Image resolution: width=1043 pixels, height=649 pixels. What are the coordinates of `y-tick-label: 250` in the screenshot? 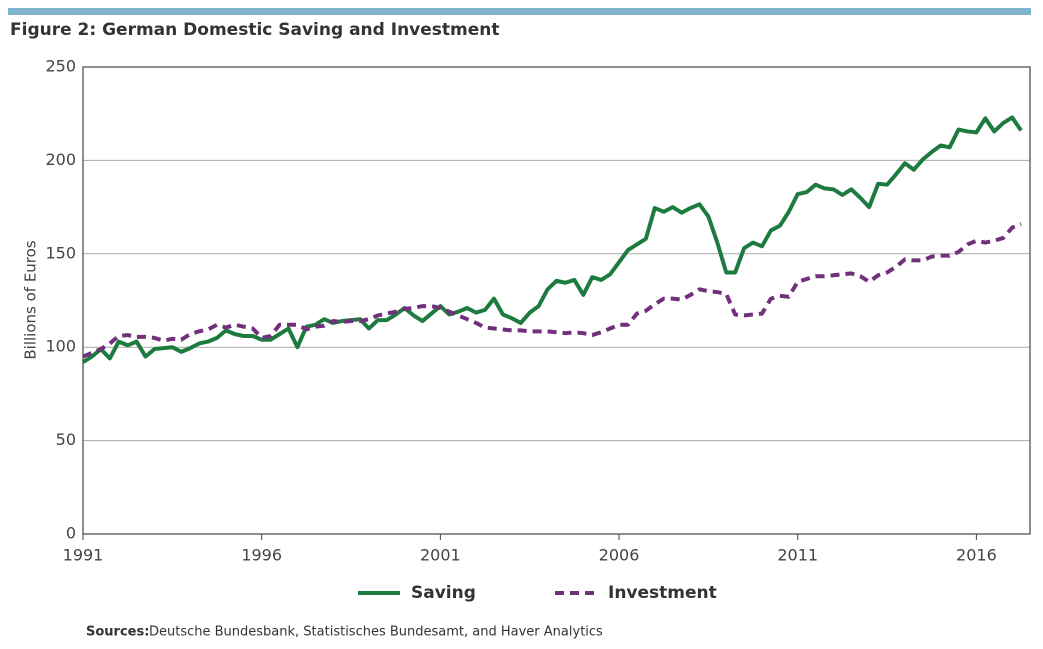 It's located at (60, 66).